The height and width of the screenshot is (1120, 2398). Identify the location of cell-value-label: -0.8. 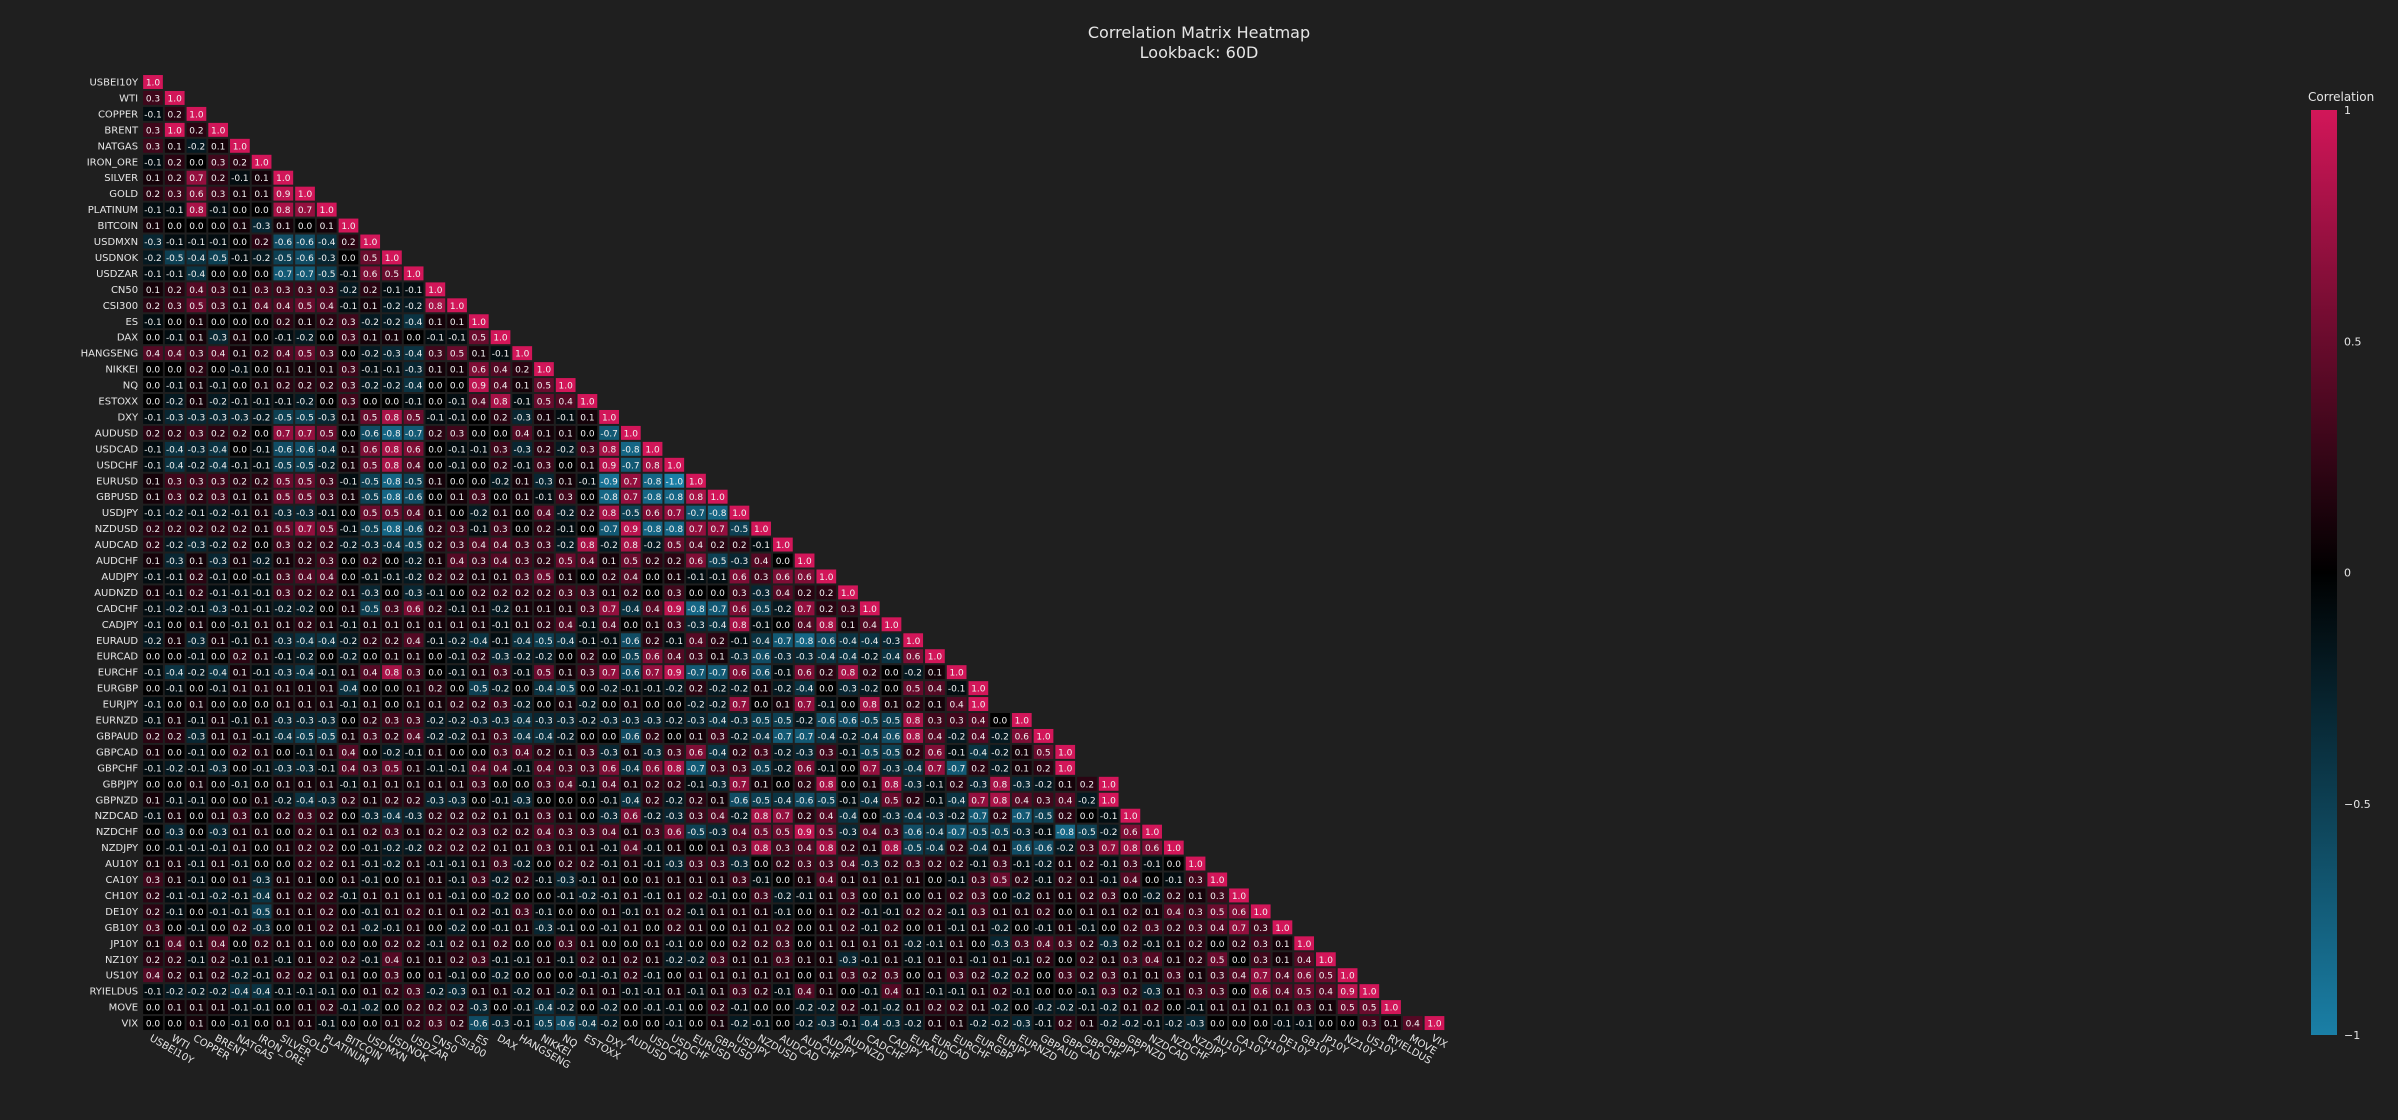
(653, 498).